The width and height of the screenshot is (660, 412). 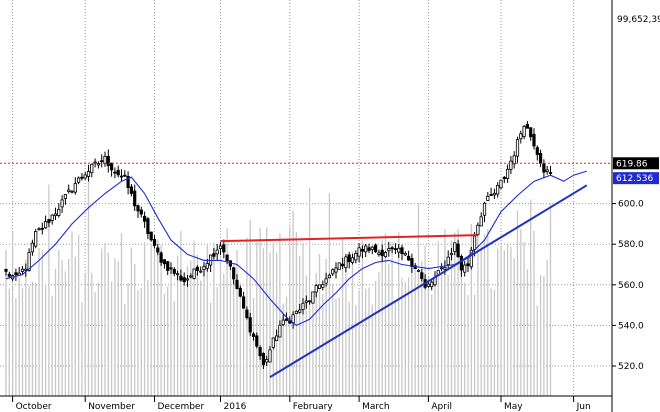 What do you see at coordinates (631, 245) in the screenshot?
I see `y-tick-label: 580.0` at bounding box center [631, 245].